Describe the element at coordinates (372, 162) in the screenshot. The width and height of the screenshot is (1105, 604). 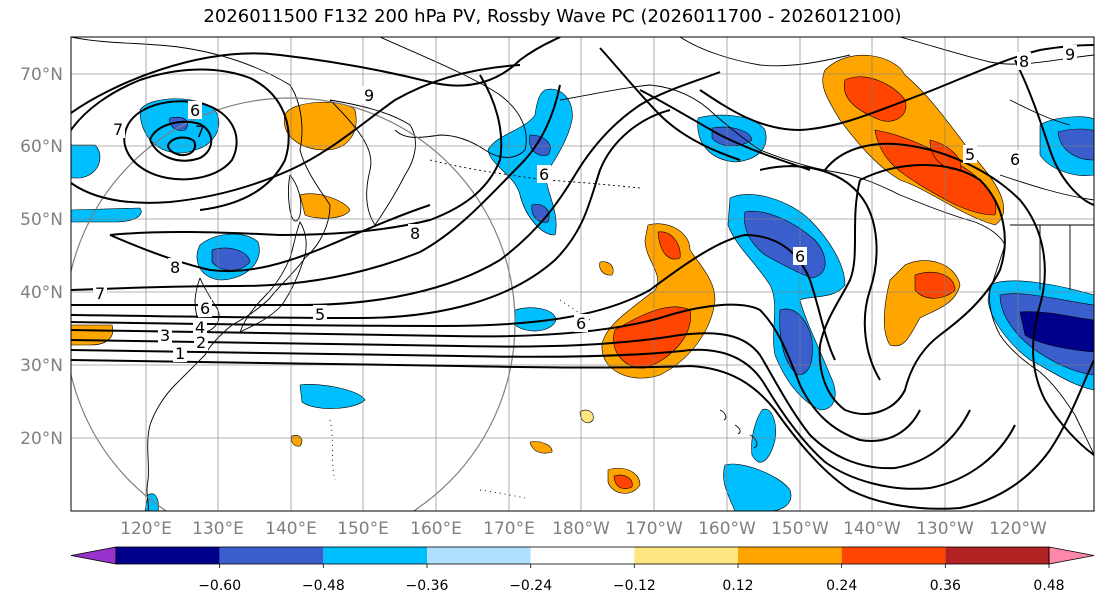
I see `kamchatka-coast` at that location.